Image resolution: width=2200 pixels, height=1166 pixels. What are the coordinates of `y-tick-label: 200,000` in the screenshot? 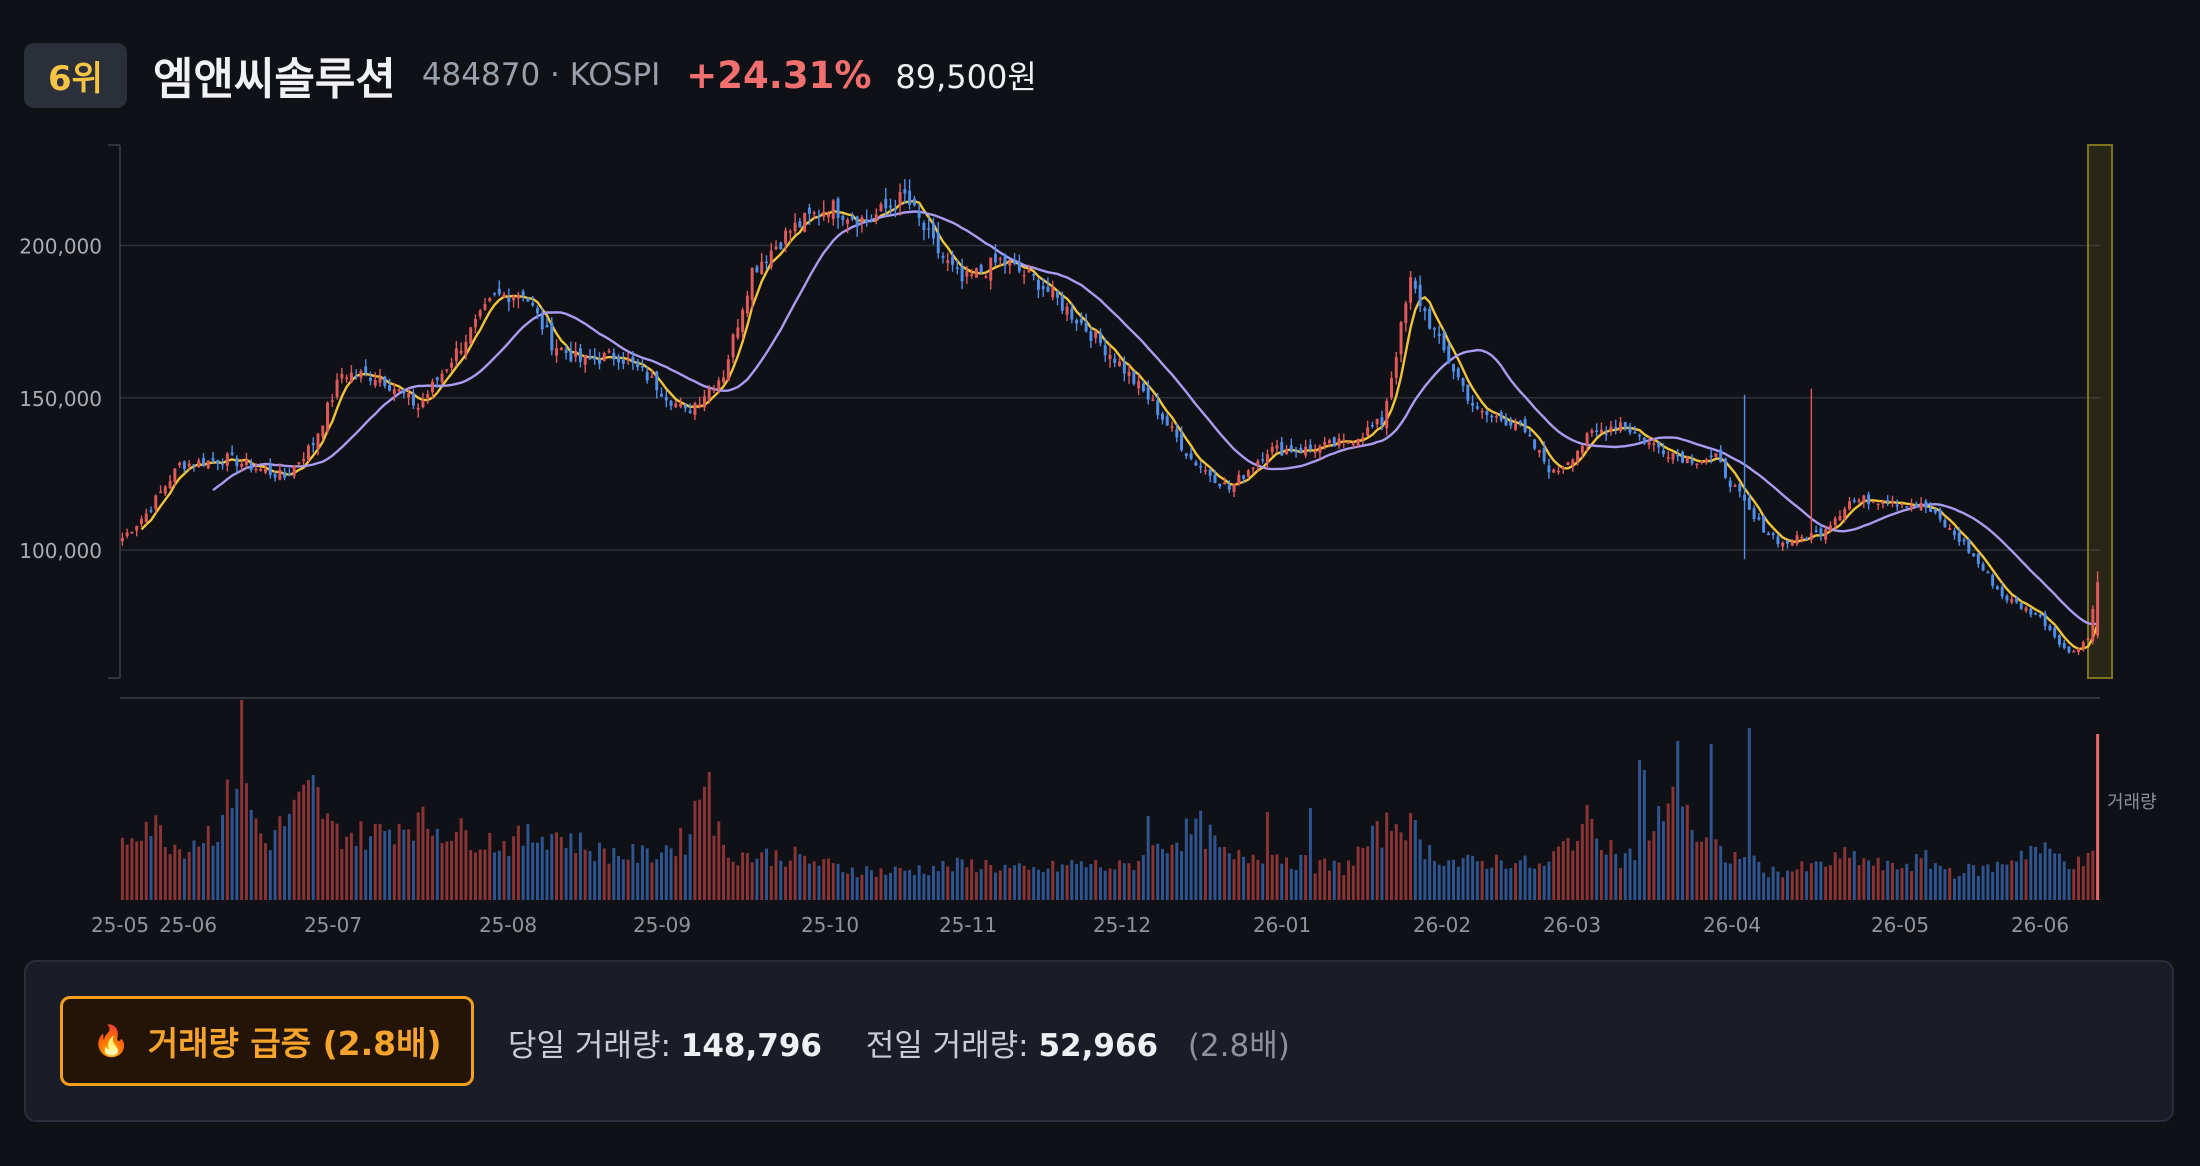 It's located at (60, 247).